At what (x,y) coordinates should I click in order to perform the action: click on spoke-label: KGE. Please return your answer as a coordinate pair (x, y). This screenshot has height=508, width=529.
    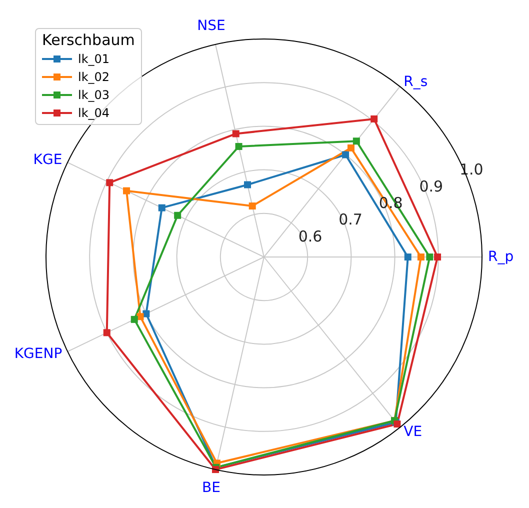
    Looking at the image, I should click on (47, 160).